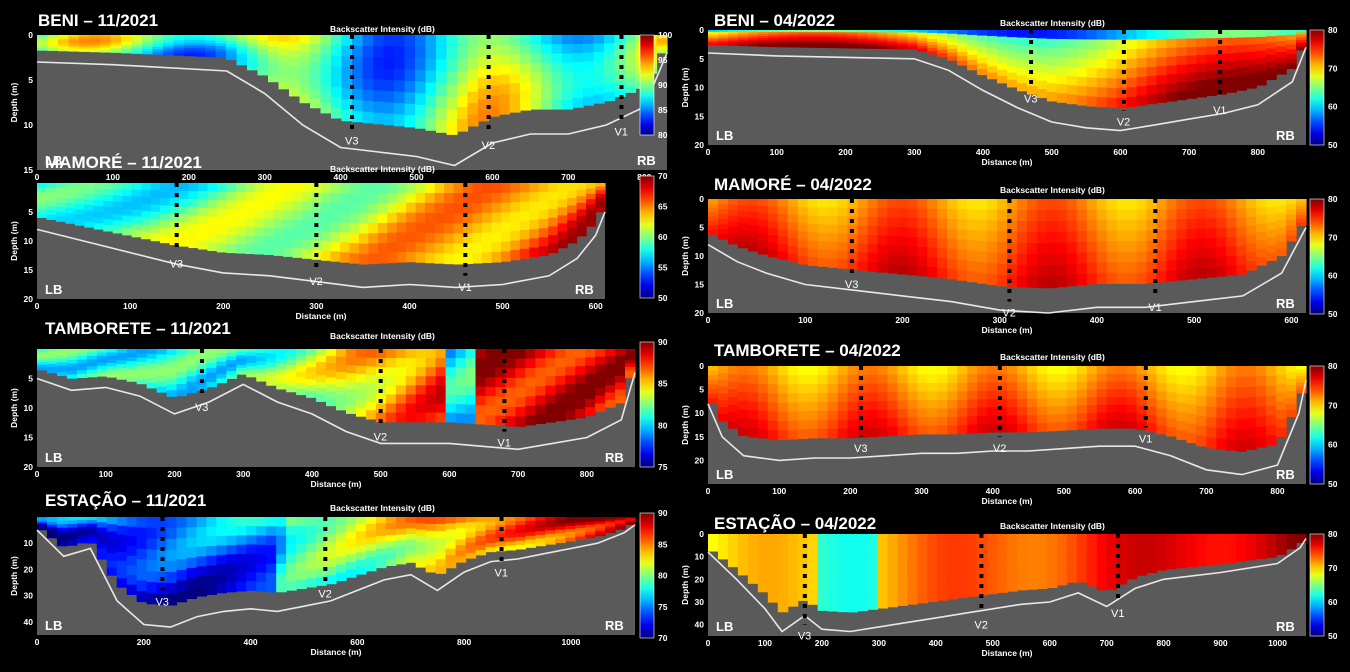 Image resolution: width=1350 pixels, height=672 pixels. Describe the element at coordinates (503, 444) in the screenshot. I see `vertical-label: V1` at that location.